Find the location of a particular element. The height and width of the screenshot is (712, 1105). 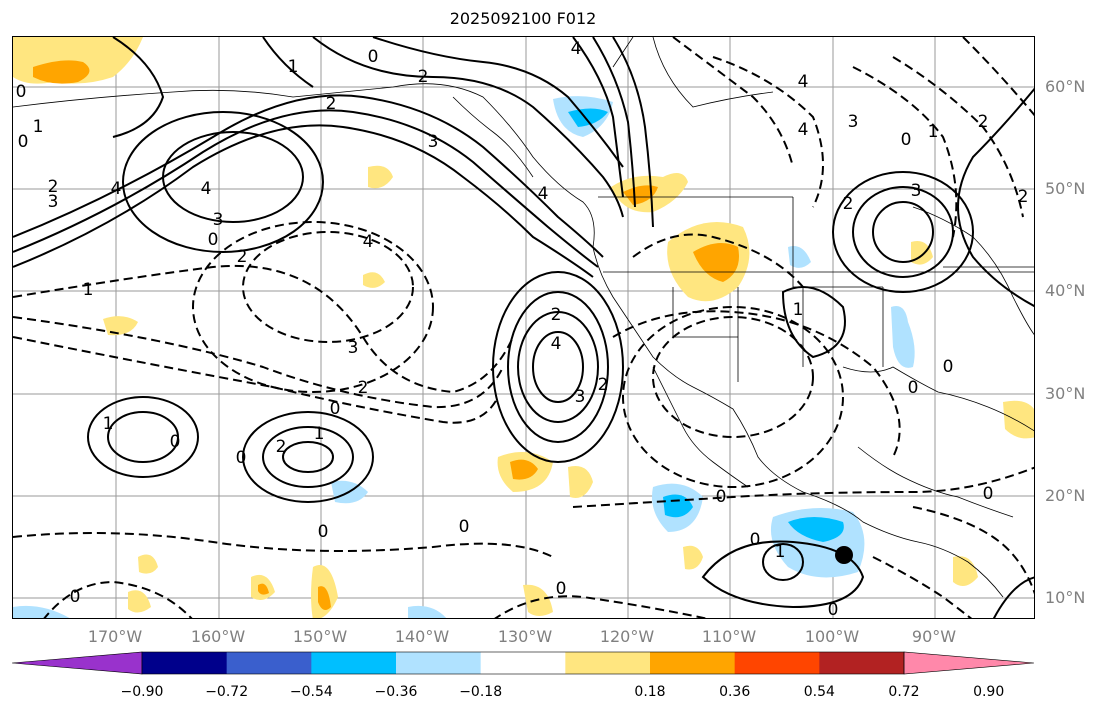

colorbar is located at coordinates (523, 663).